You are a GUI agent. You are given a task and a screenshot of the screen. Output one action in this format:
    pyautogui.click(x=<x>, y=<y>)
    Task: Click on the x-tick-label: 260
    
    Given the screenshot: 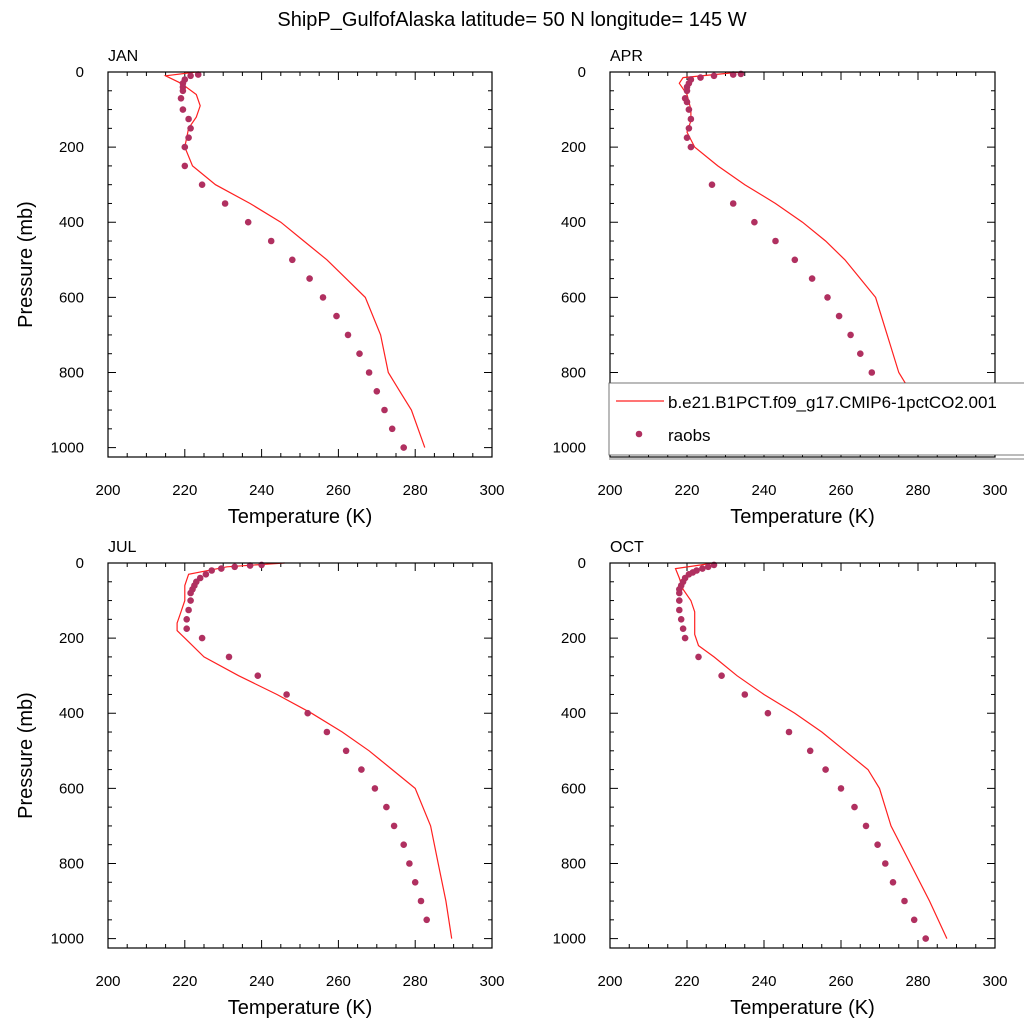 What is the action you would take?
    pyautogui.click(x=338, y=490)
    